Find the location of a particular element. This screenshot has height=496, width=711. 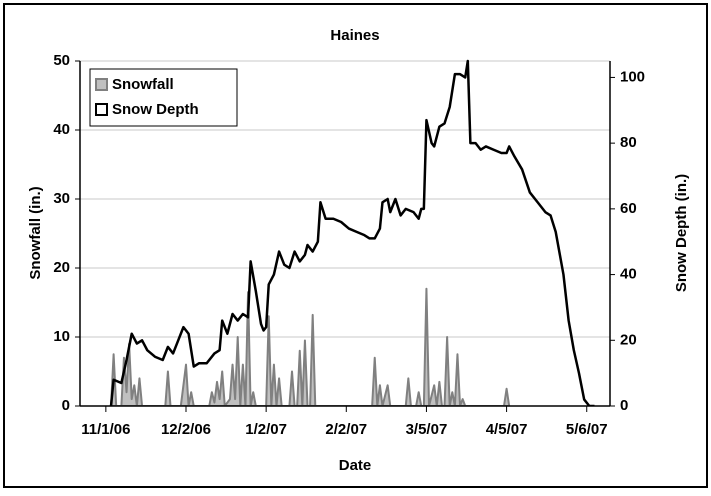

chart-title: Haines is located at coordinates (354, 35).